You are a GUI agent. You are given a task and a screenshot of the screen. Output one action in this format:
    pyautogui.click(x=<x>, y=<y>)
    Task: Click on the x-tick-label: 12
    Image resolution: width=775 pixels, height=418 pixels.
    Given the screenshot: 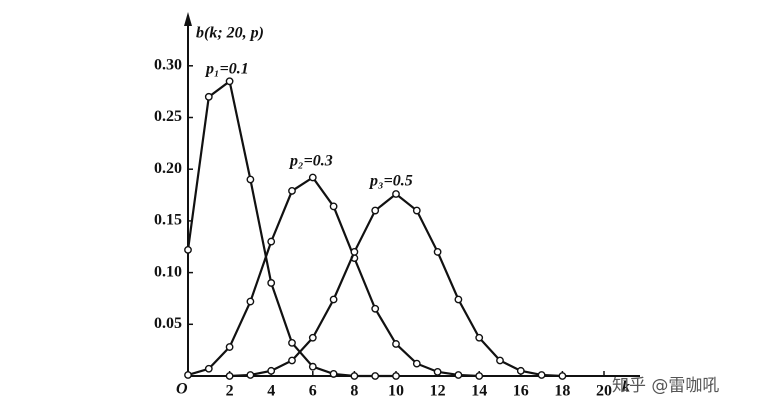 What is the action you would take?
    pyautogui.click(x=438, y=391)
    